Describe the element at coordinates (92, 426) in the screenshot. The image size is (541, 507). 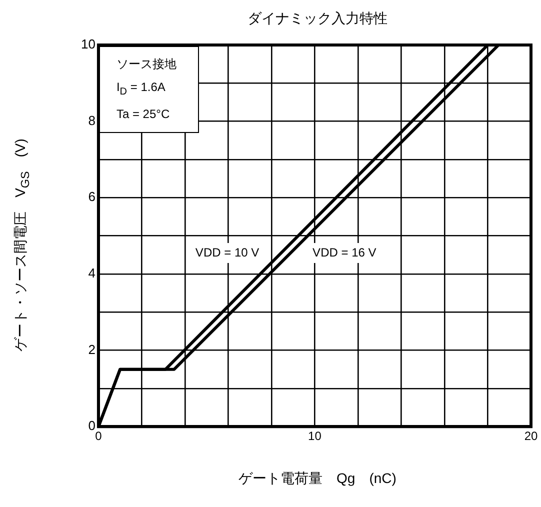
I see `y-tick-label: 0` at that location.